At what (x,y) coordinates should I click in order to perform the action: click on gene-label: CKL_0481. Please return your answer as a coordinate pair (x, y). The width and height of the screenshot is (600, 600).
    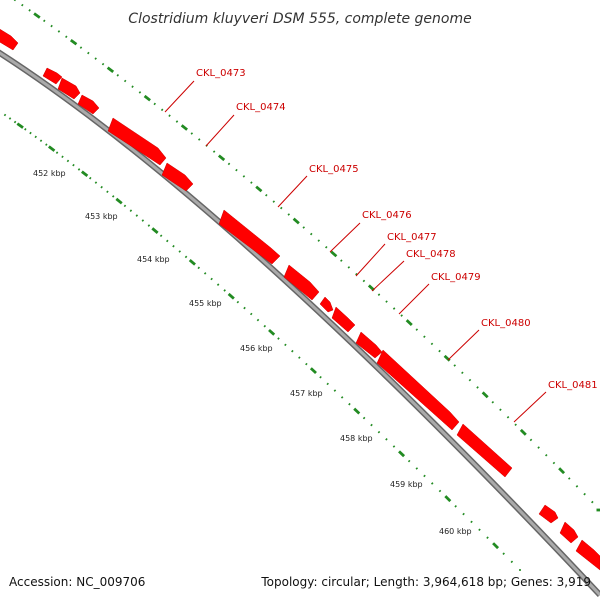
    Looking at the image, I should click on (573, 385).